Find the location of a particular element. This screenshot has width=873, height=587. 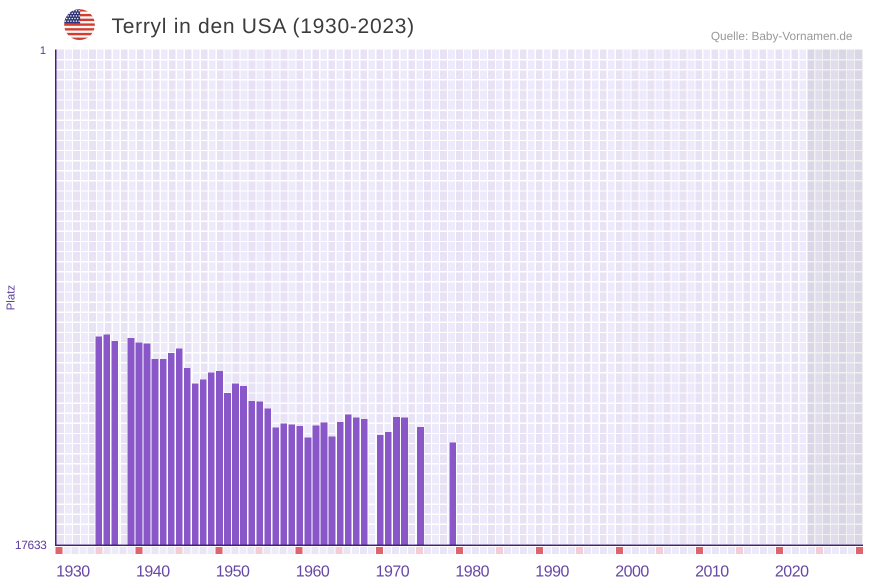

svg-text: 1980 is located at coordinates (472, 571).